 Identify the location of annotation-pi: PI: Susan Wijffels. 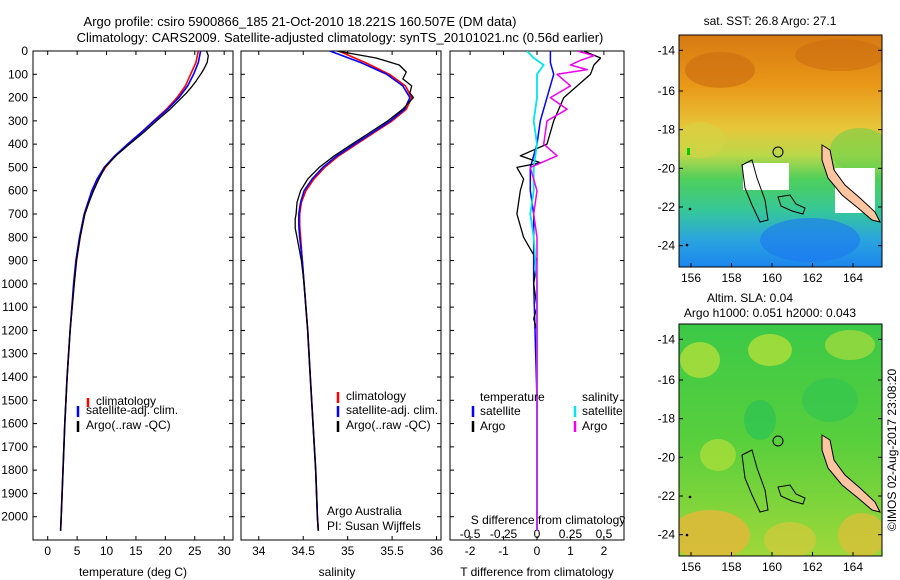
(374, 526).